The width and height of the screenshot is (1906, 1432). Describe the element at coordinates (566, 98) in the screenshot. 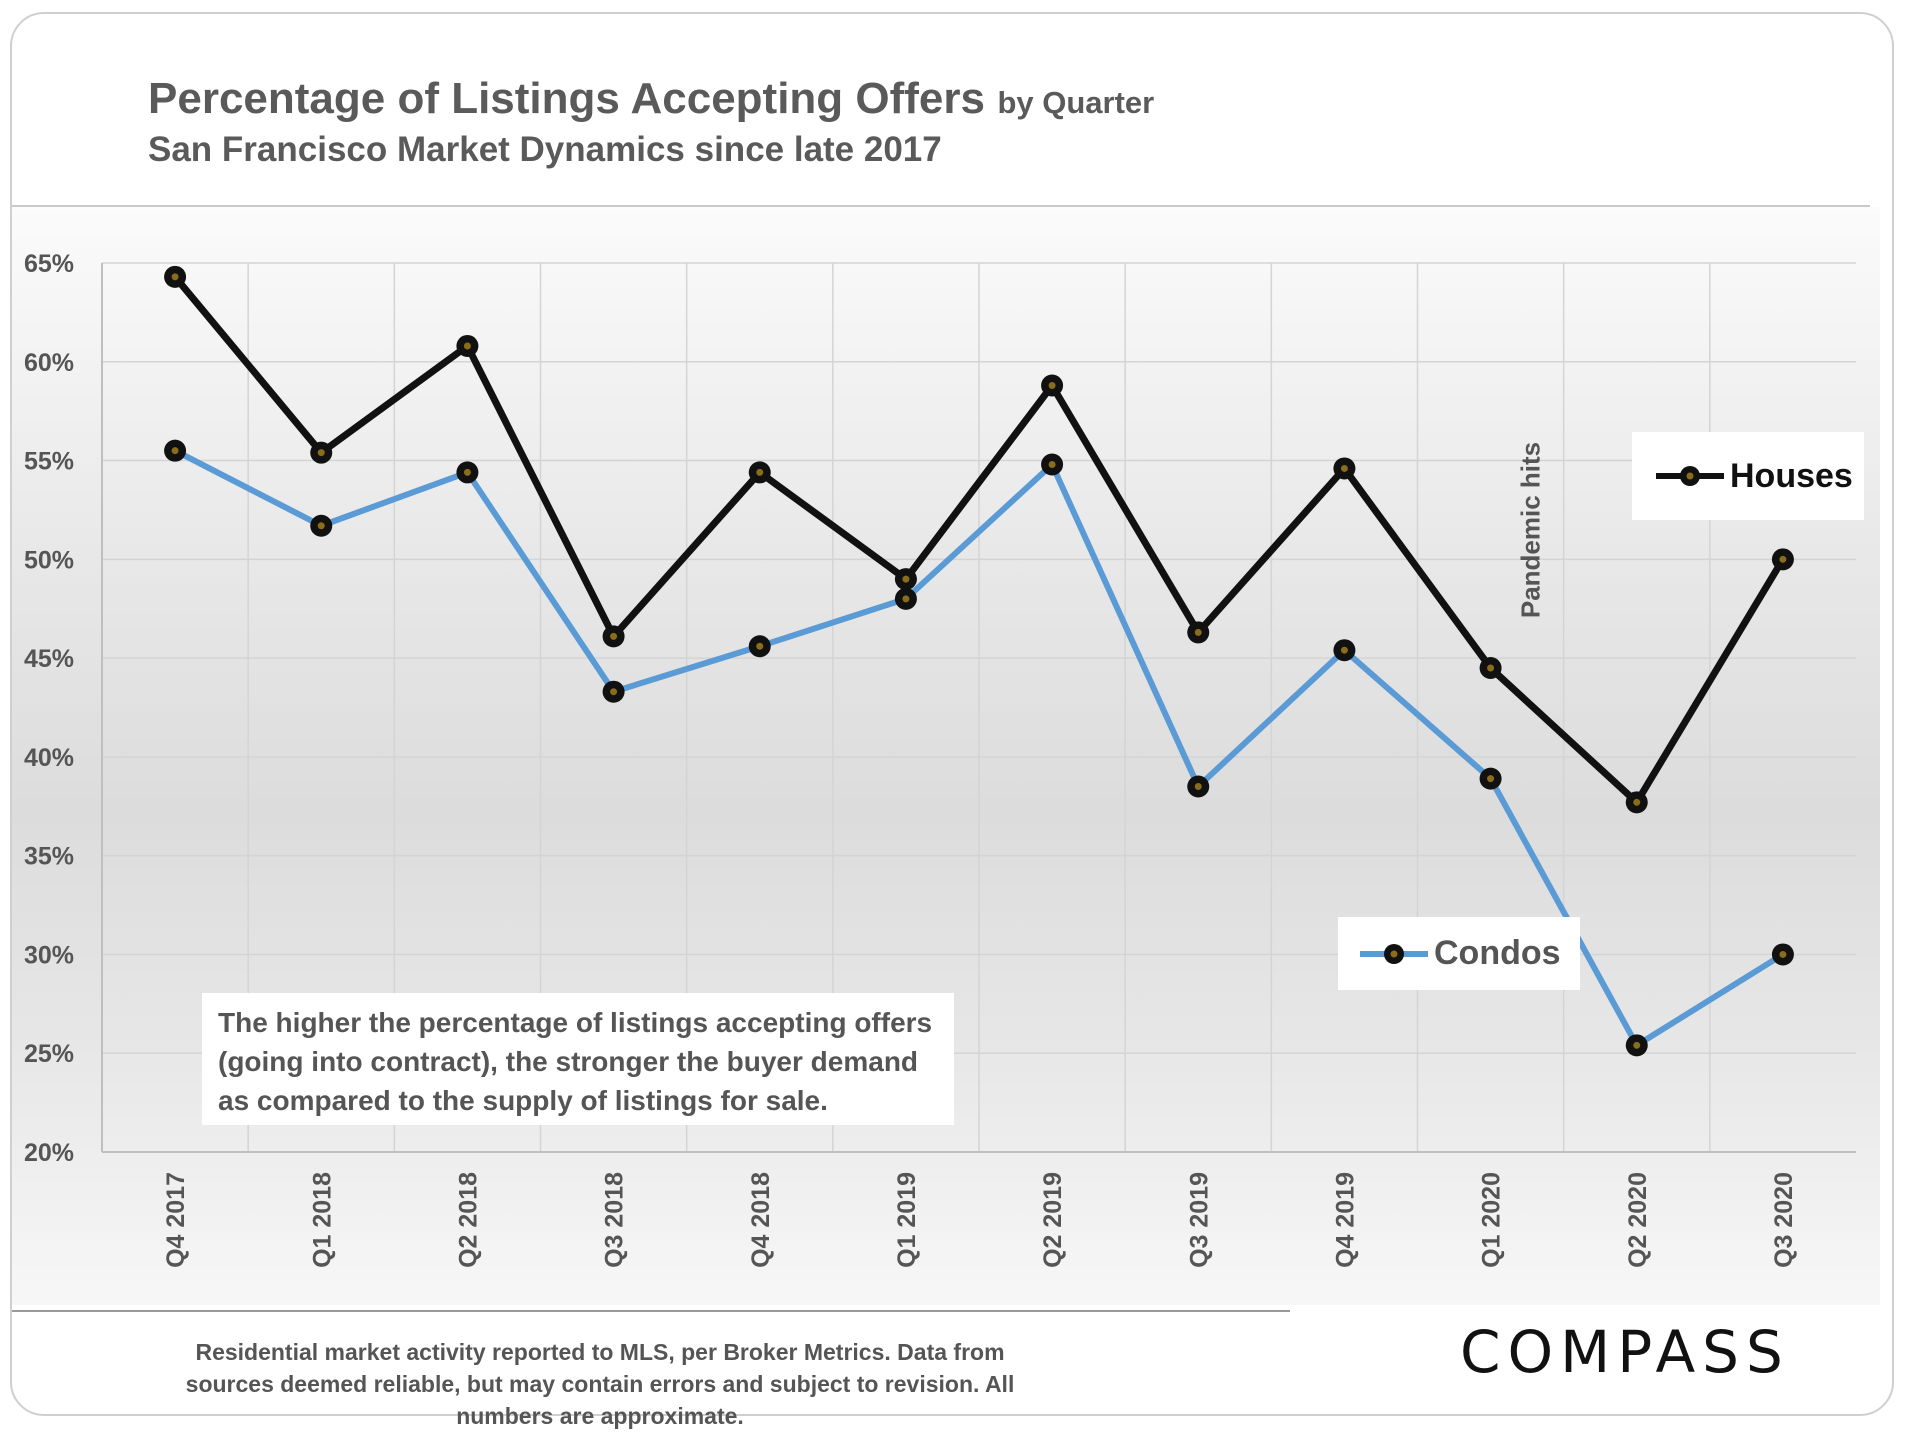

I see `chart-title: Percentage of Listings Accepting Offers` at that location.